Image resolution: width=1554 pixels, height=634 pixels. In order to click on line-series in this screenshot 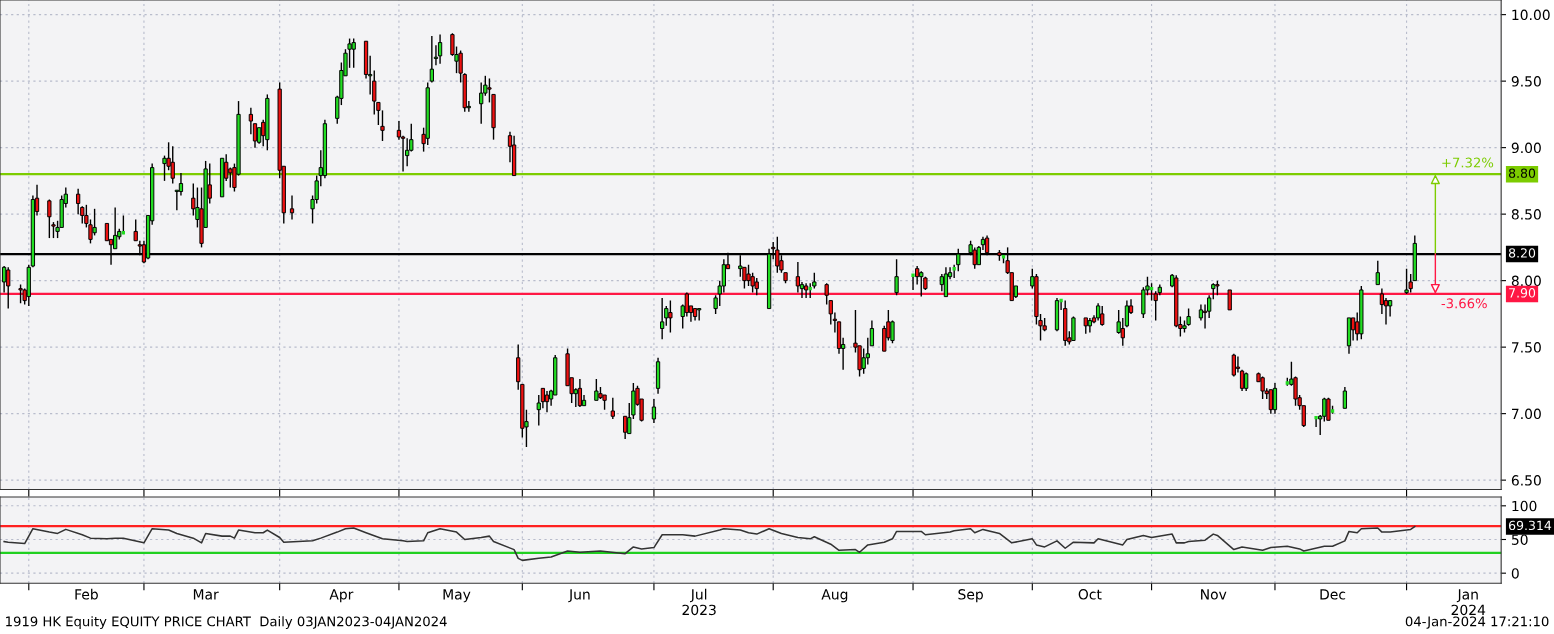, I will do `click(709, 543)`.